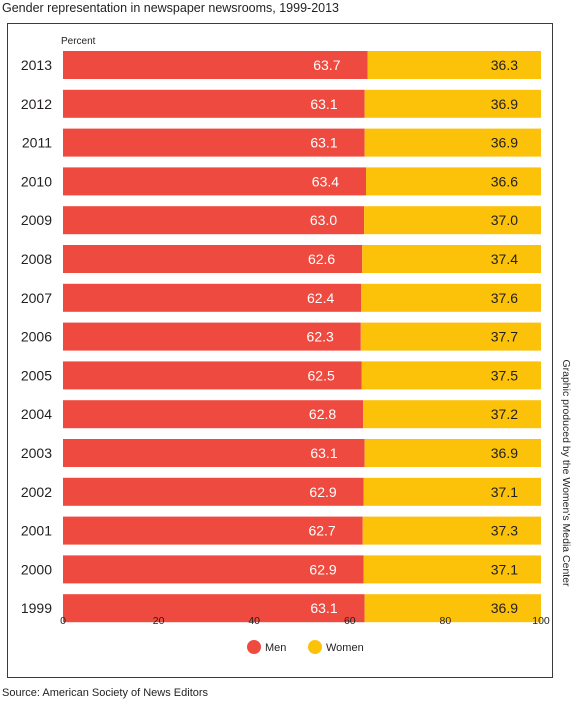 The height and width of the screenshot is (714, 578). Describe the element at coordinates (275, 648) in the screenshot. I see `legend-label-men: Men` at that location.